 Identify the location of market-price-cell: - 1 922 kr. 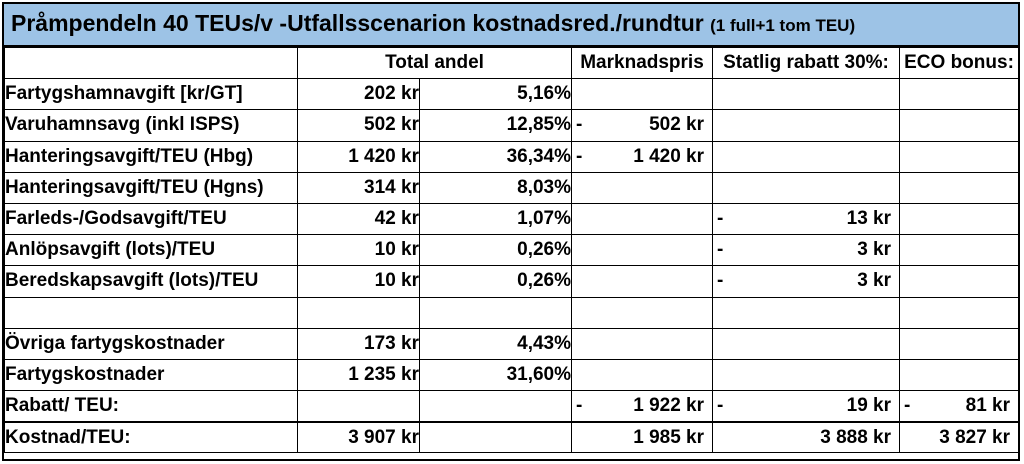
(642, 406).